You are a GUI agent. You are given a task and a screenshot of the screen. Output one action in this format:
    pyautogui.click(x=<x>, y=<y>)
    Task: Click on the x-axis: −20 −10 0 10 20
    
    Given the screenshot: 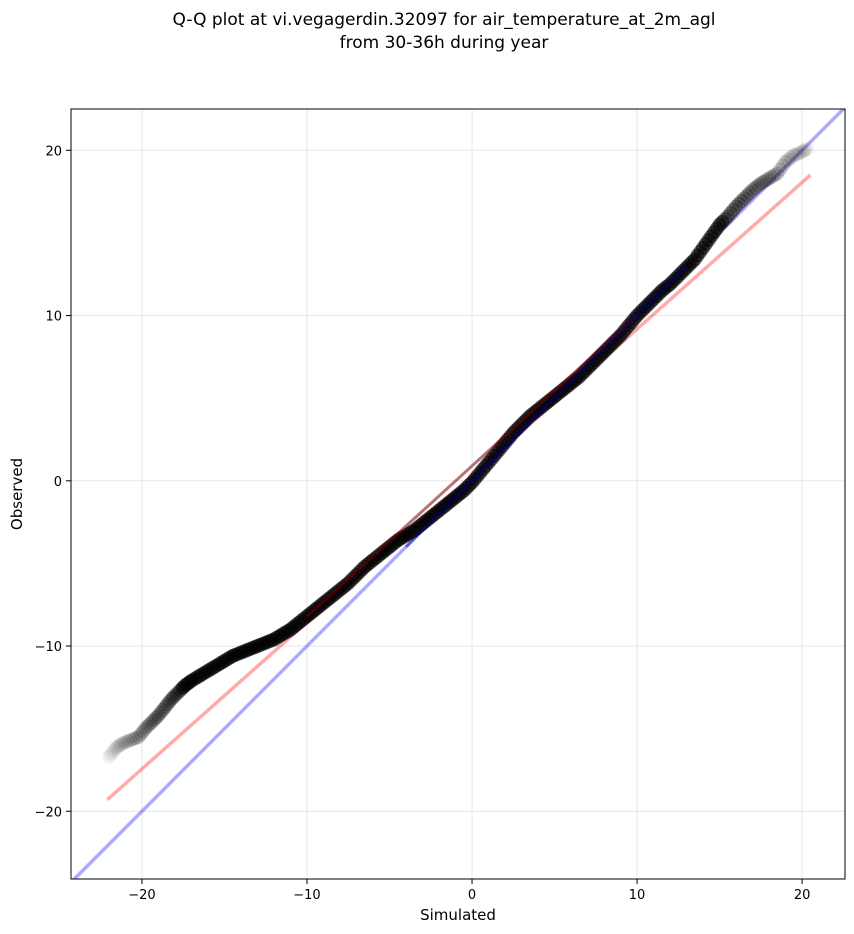 What is the action you would take?
    pyautogui.click(x=469, y=891)
    